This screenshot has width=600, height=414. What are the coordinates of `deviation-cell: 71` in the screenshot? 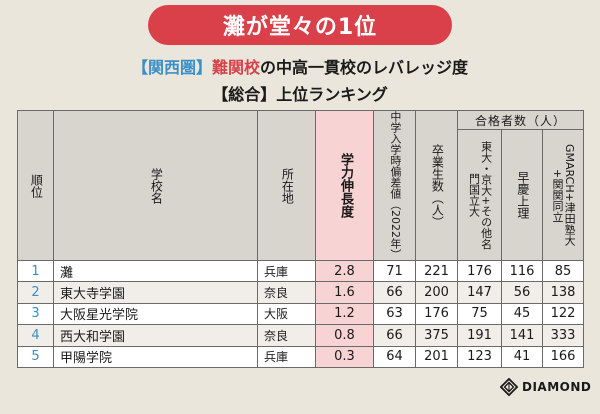 It's located at (394, 271).